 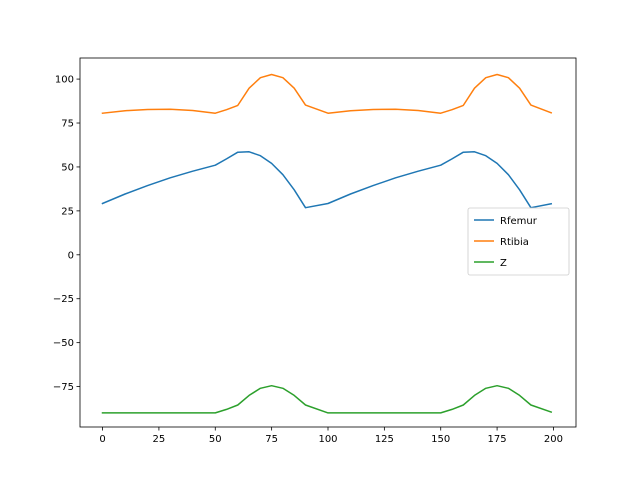 I want to click on x-tick-label: 150, so click(x=440, y=439).